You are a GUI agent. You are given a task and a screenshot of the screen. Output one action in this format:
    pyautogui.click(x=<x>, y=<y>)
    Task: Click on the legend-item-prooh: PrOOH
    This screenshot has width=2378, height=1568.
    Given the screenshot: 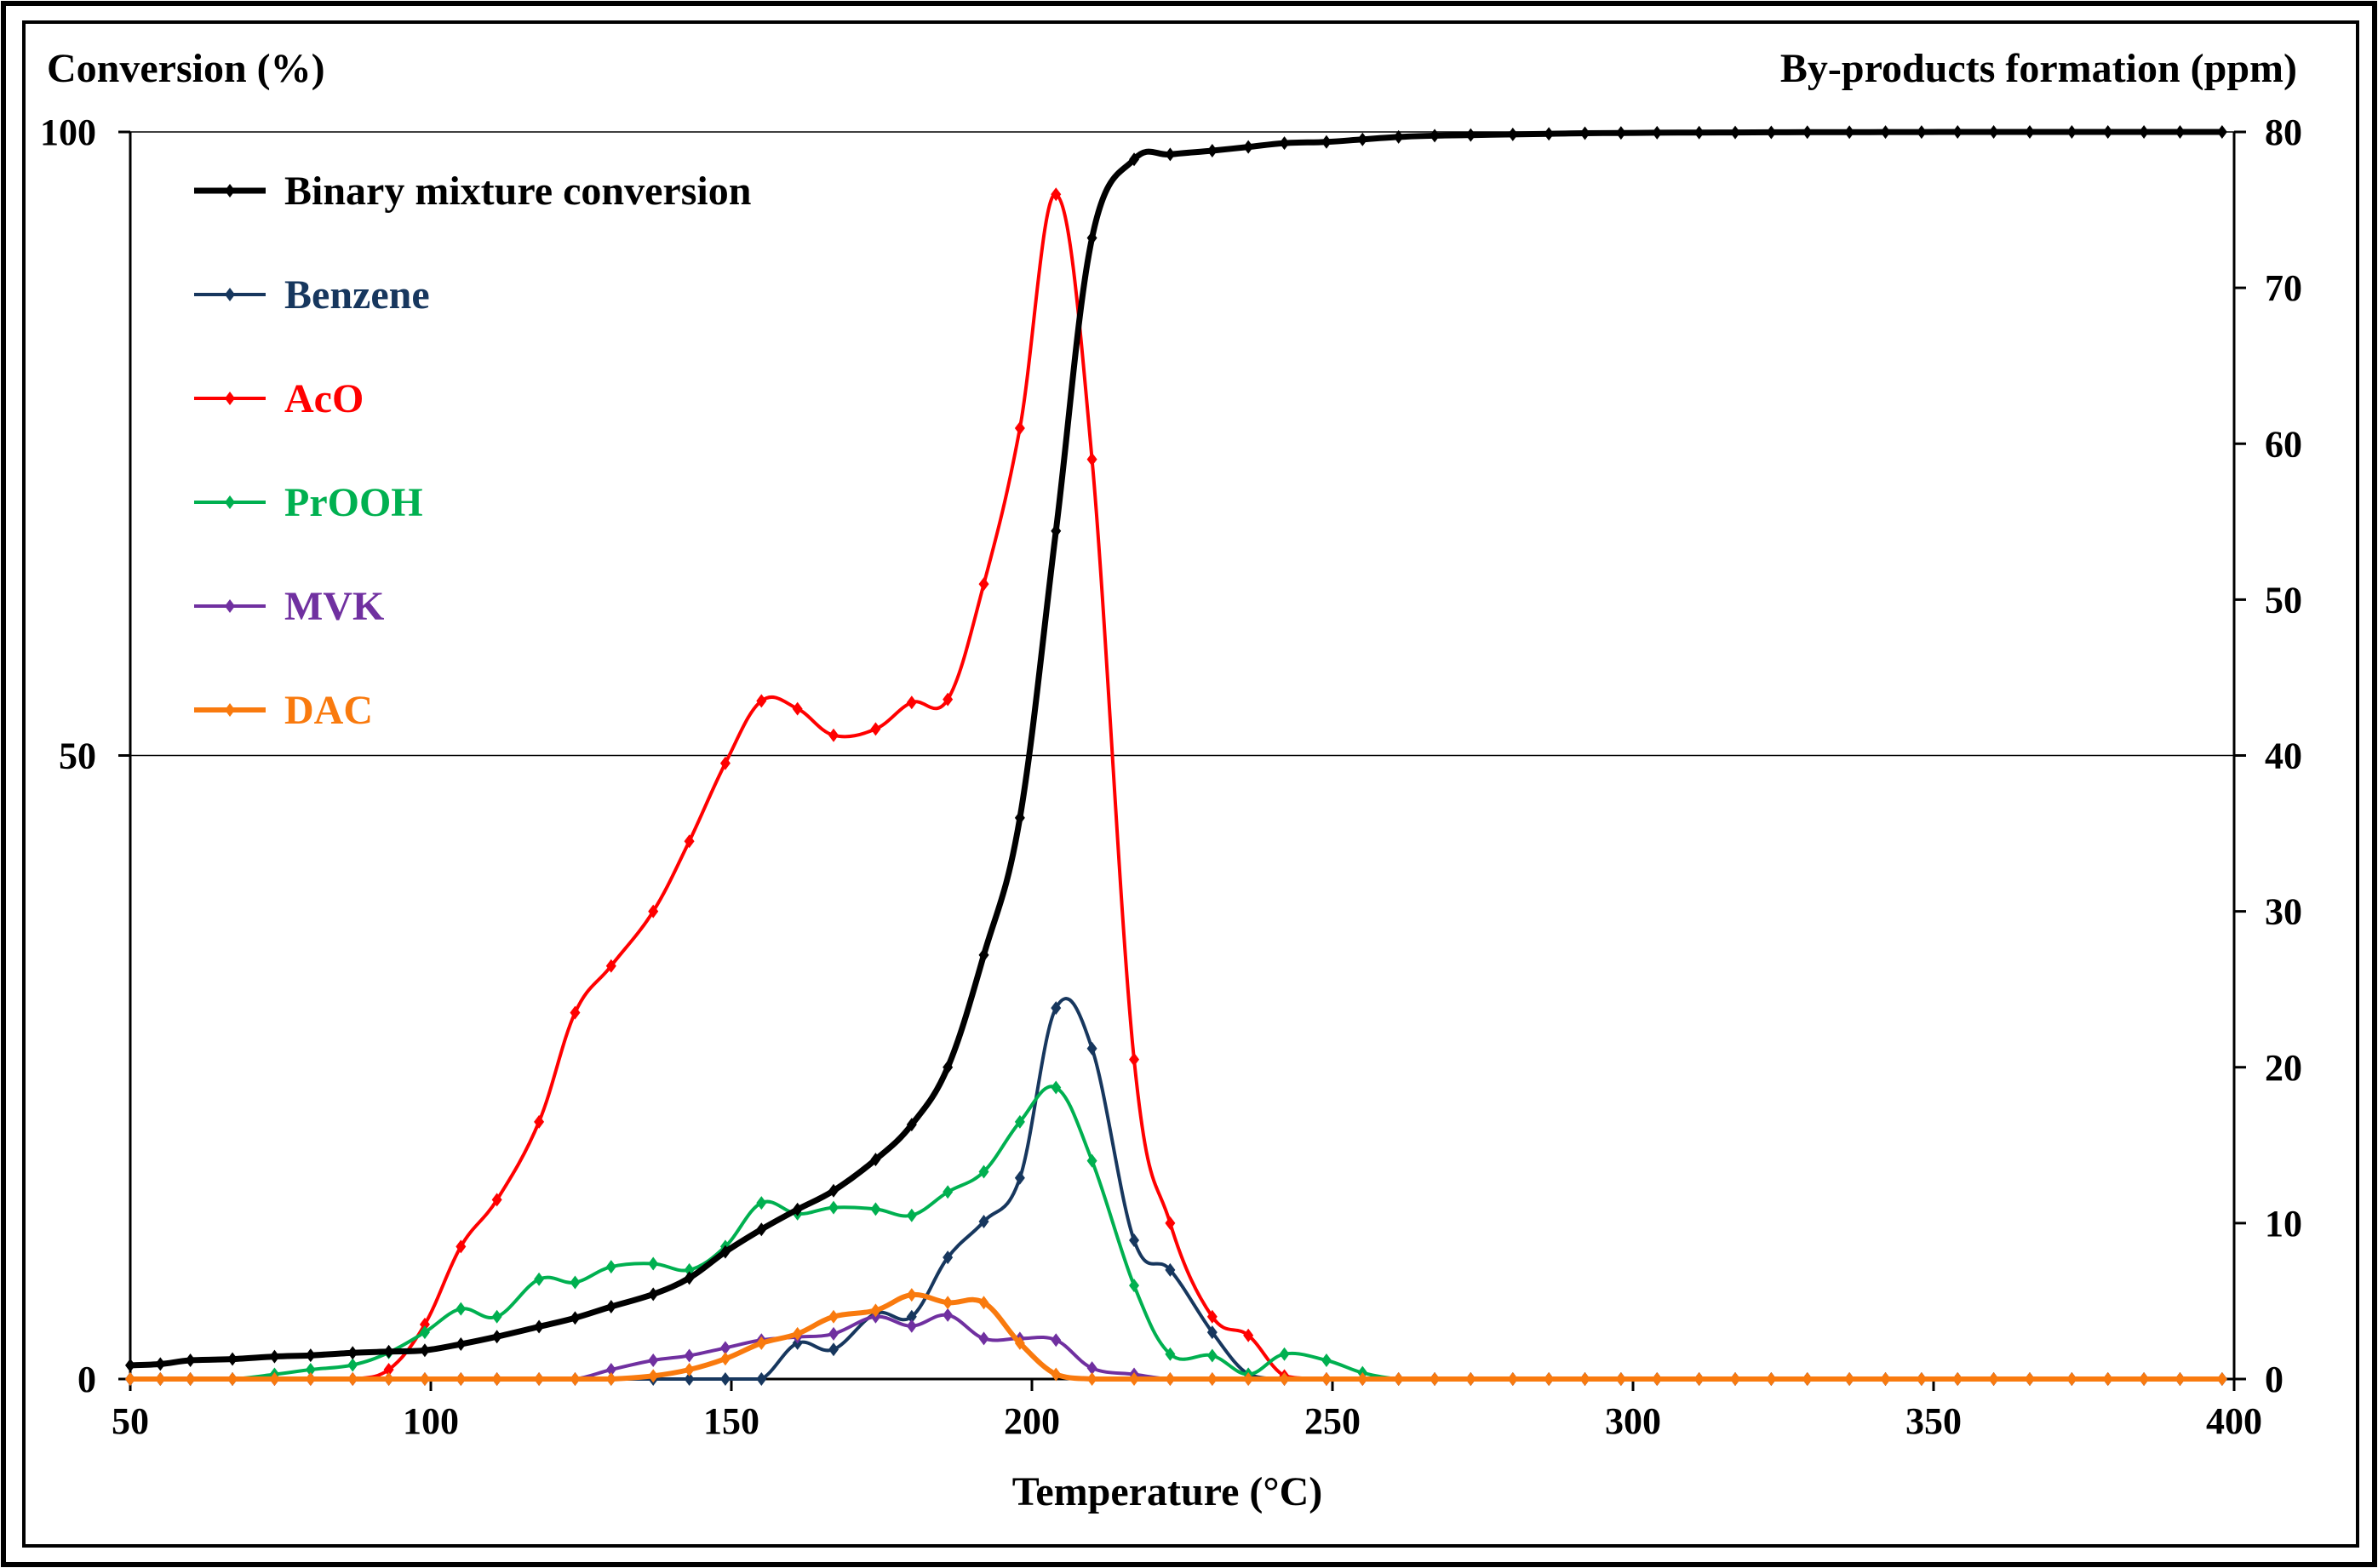 What is the action you would take?
    pyautogui.click(x=309, y=502)
    